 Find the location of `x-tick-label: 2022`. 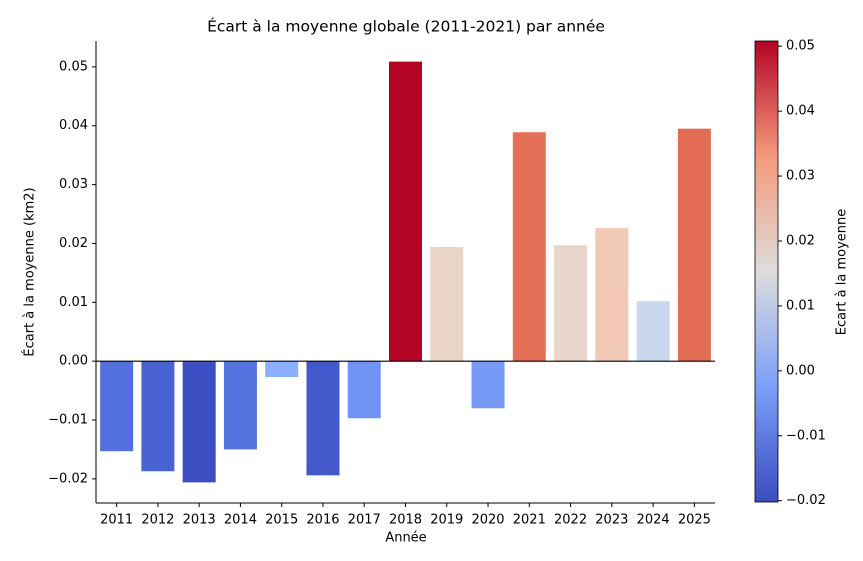

x-tick-label: 2022 is located at coordinates (570, 520).